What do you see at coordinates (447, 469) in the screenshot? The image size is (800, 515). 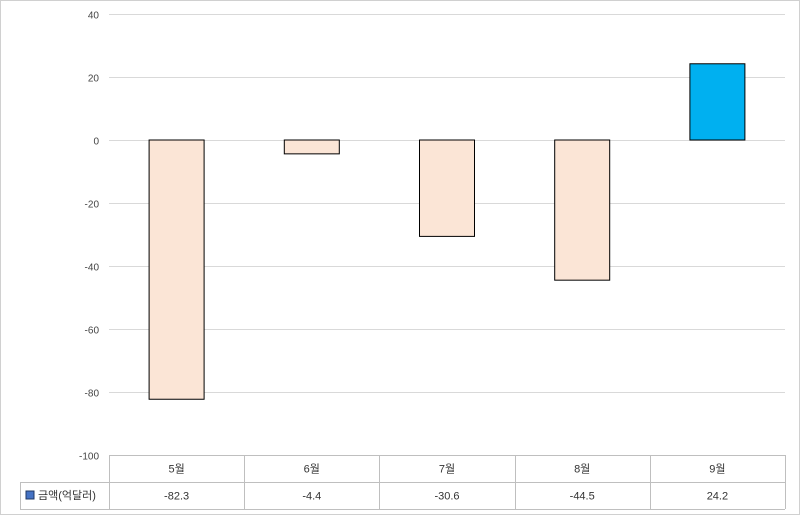 I see `x-category-label: 7월` at bounding box center [447, 469].